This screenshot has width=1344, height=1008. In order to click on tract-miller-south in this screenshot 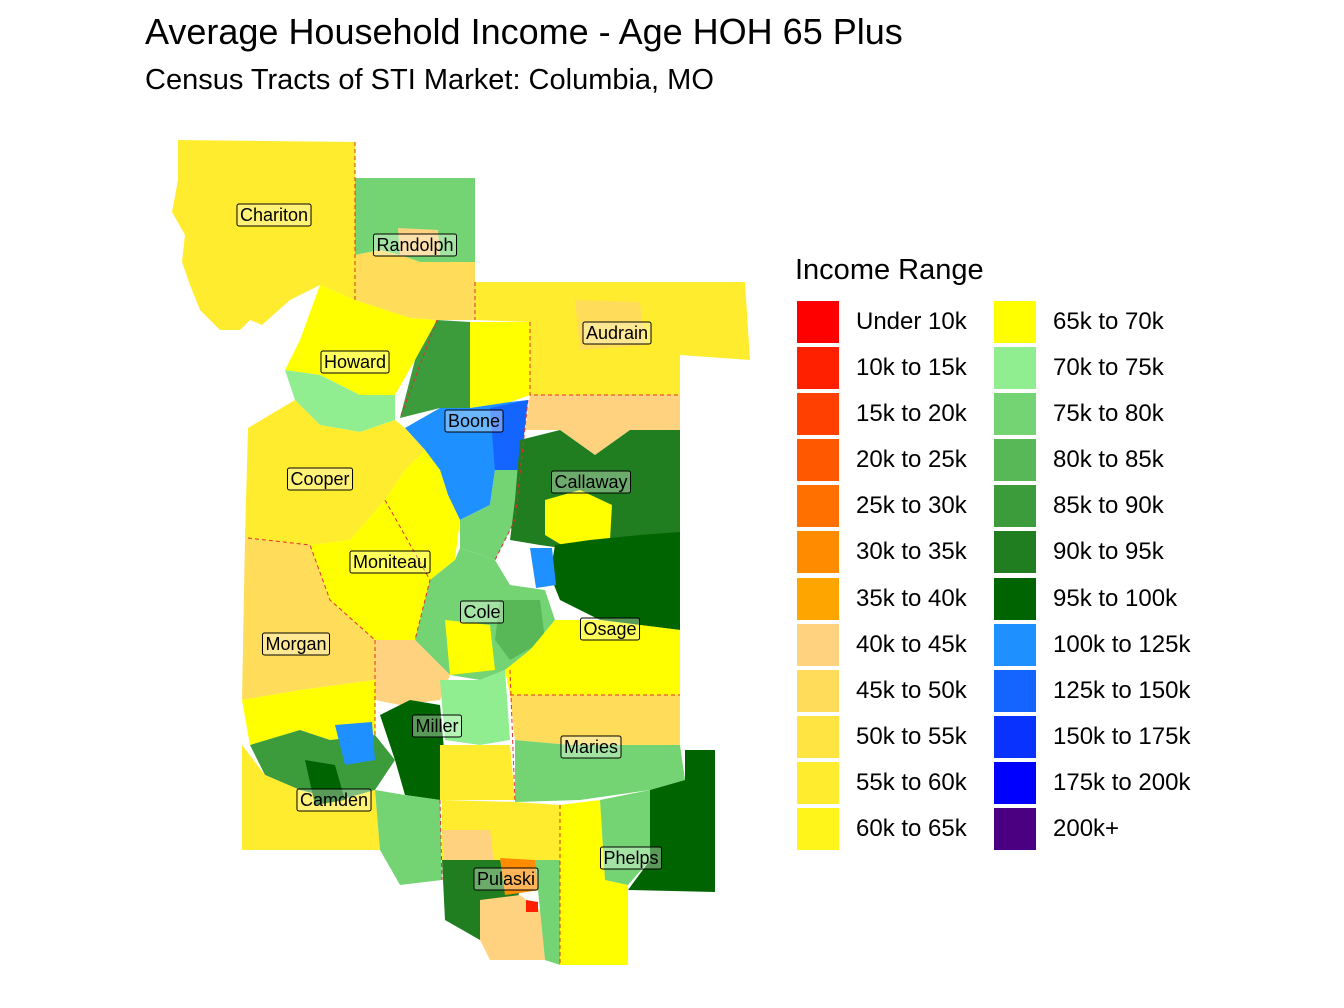, I will do `click(477, 772)`.